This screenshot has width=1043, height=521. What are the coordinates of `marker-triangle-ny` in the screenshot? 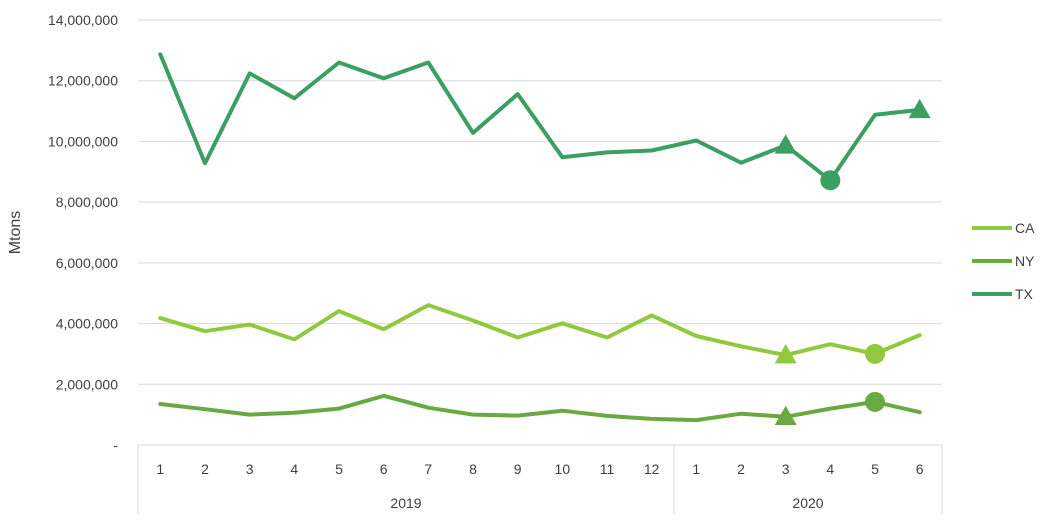 It's located at (785, 415).